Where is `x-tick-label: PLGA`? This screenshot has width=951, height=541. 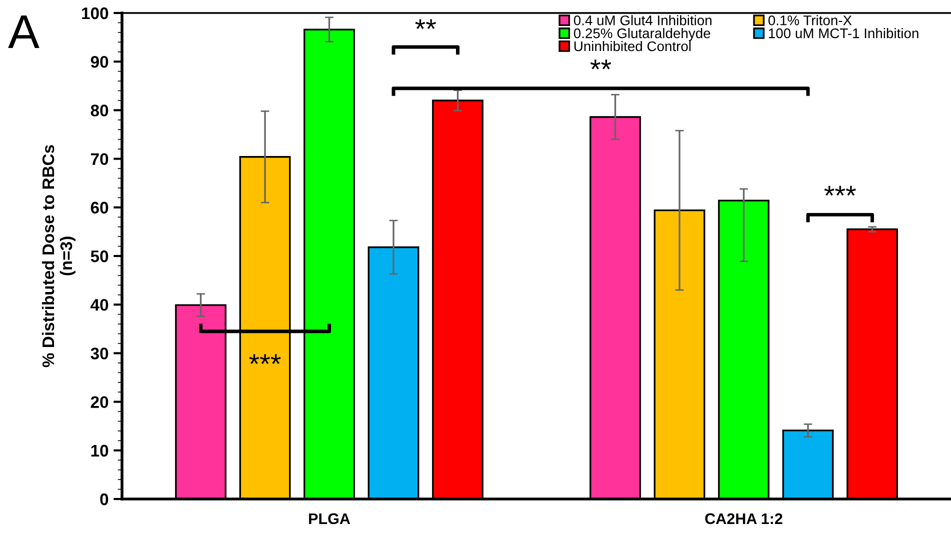
x-tick-label: PLGA is located at coordinates (329, 518).